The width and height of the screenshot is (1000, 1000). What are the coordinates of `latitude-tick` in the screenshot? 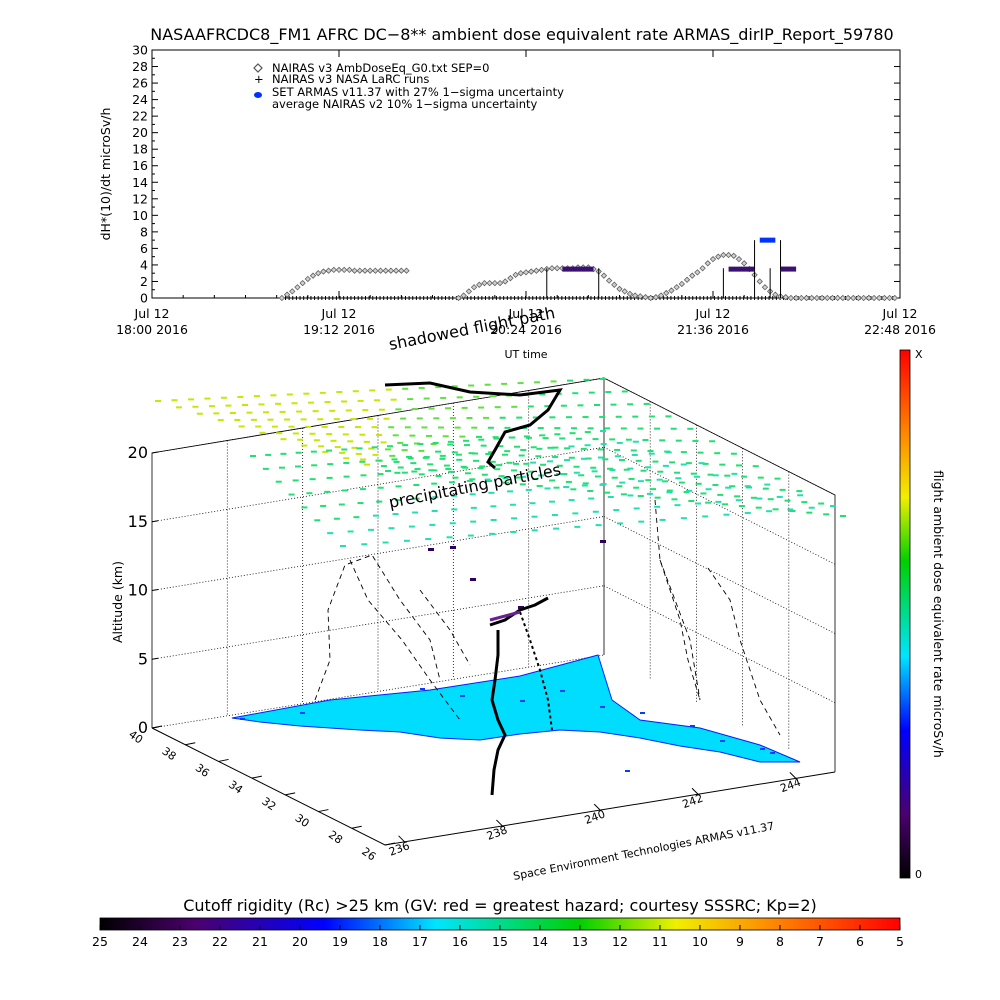 It's located at (157, 727).